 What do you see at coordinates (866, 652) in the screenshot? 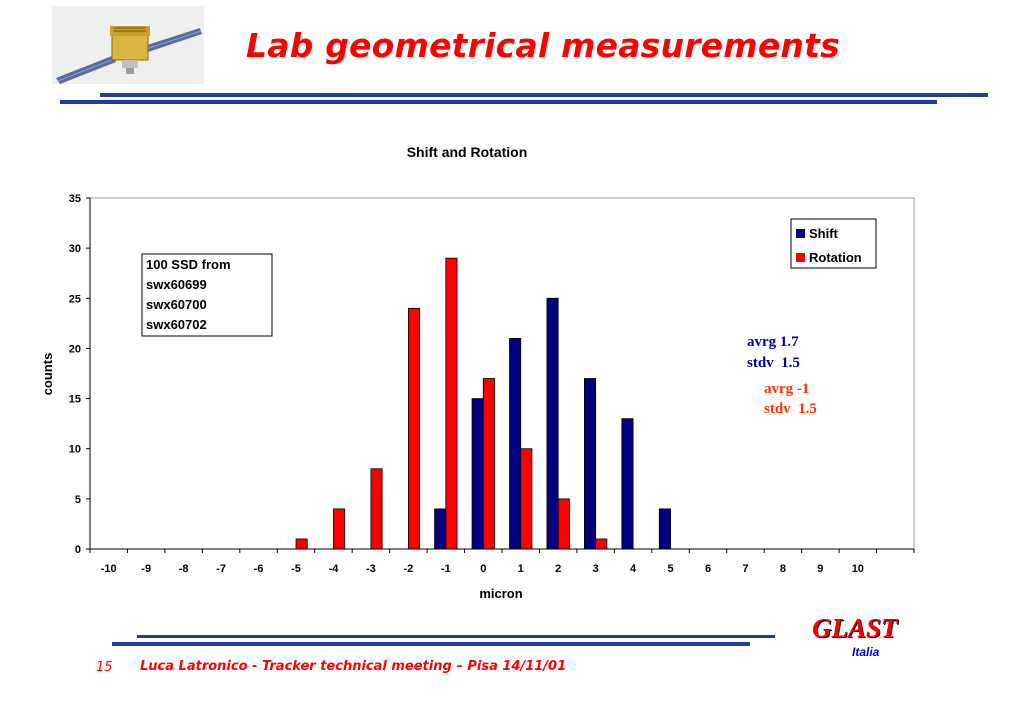
I see `glast-logo-italia: Italia` at bounding box center [866, 652].